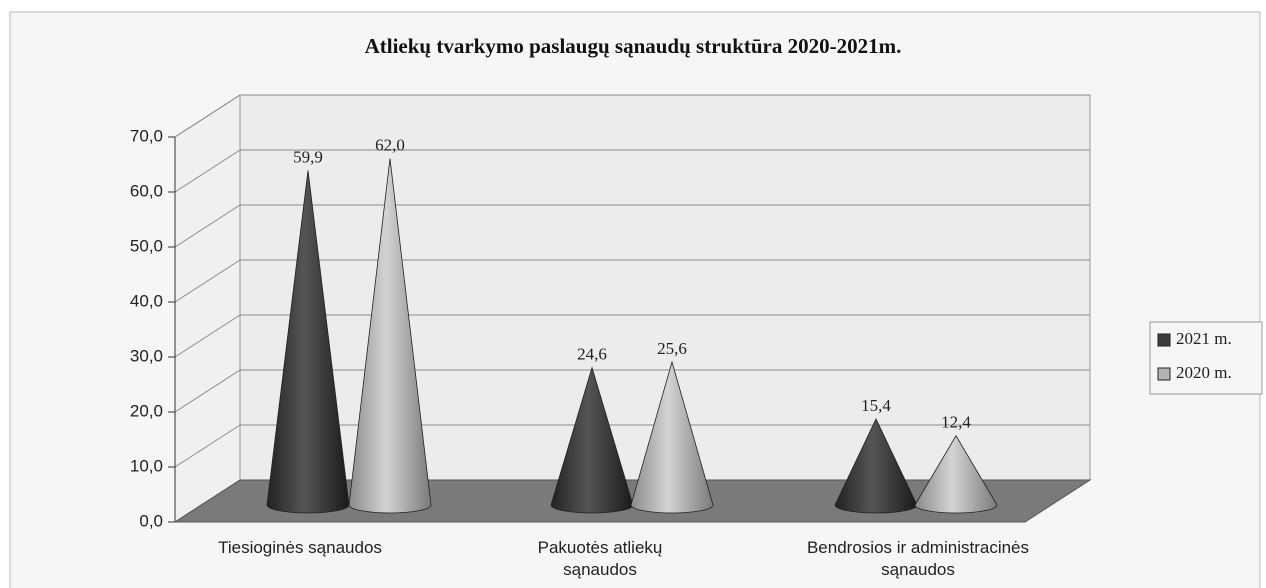  Describe the element at coordinates (151, 520) in the screenshot. I see `y-tick-label: 0,0` at that location.